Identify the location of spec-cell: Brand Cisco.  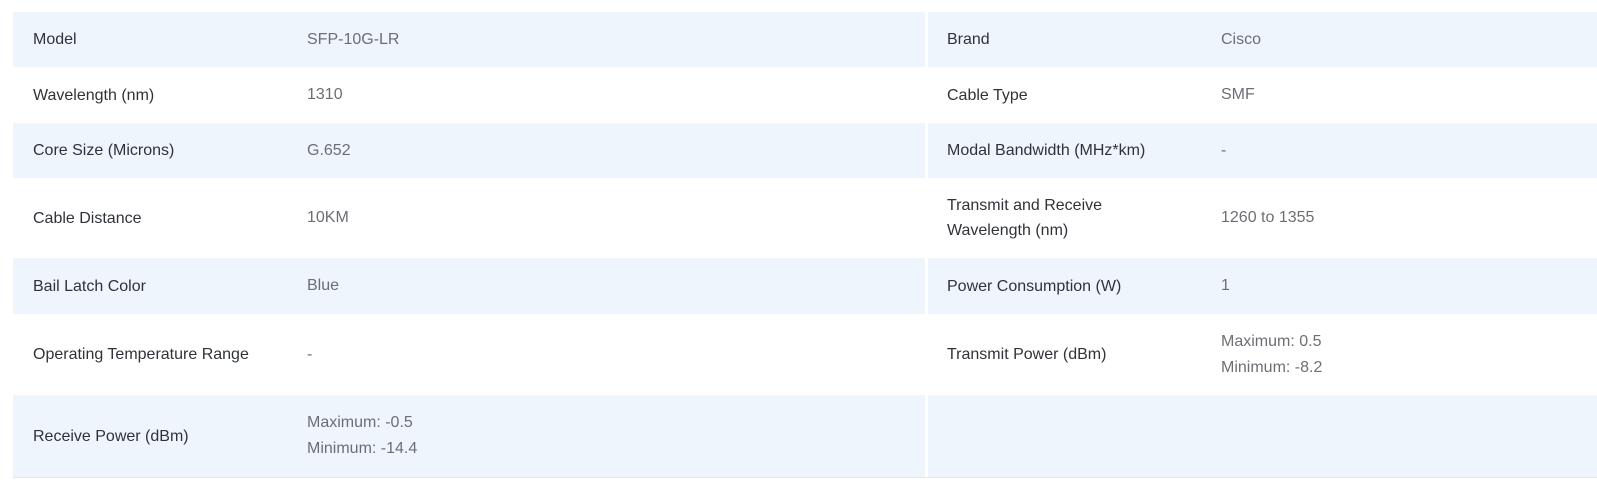
(1262, 39).